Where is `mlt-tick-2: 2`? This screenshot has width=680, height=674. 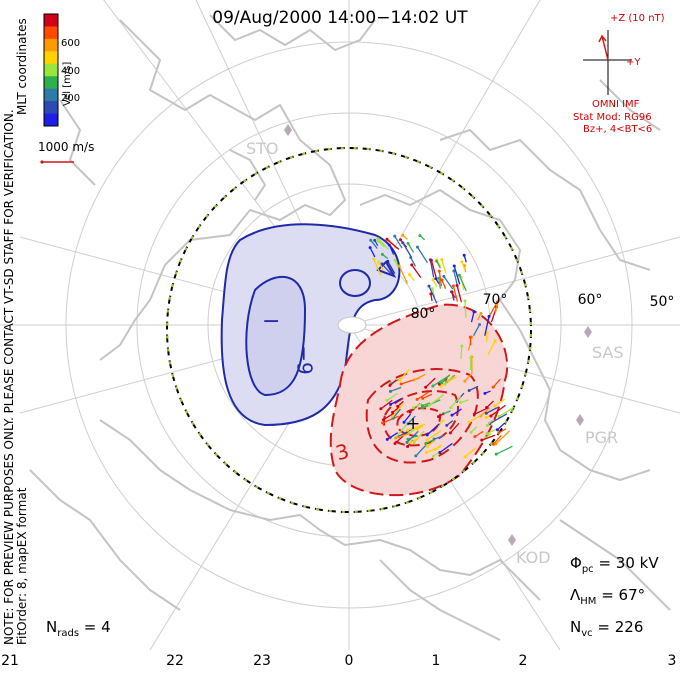 mlt-tick-2: 2 is located at coordinates (523, 661).